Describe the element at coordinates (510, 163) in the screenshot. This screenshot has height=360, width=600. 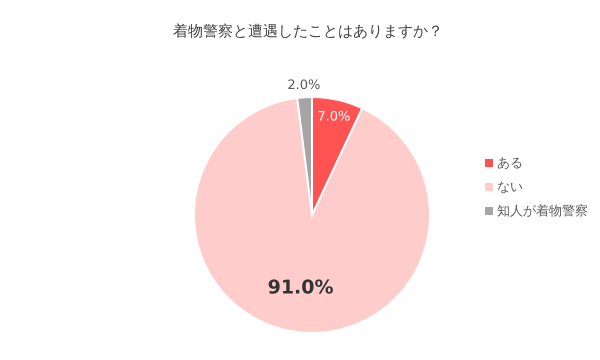
I see `legend-label: ある` at that location.